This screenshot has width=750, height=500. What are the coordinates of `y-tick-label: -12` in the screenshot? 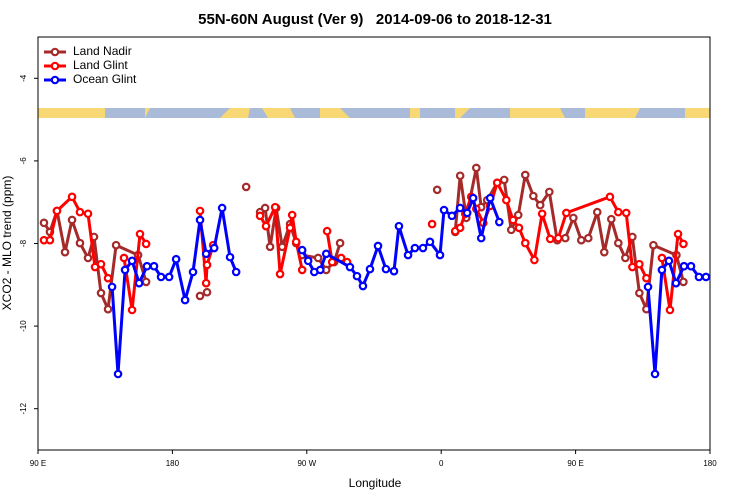 It's located at (23, 408).